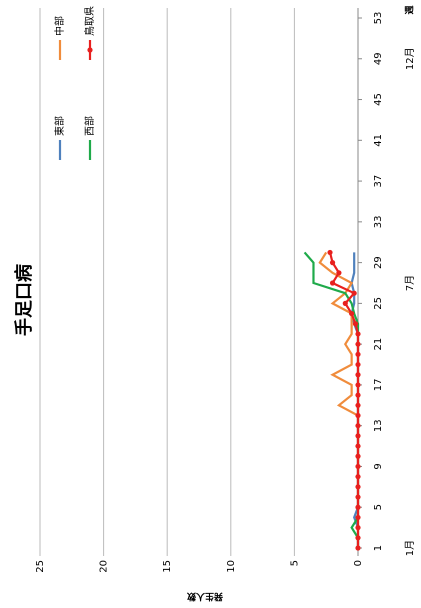  Describe the element at coordinates (40, 566) in the screenshot. I see `y-tick-label: 25` at that location.